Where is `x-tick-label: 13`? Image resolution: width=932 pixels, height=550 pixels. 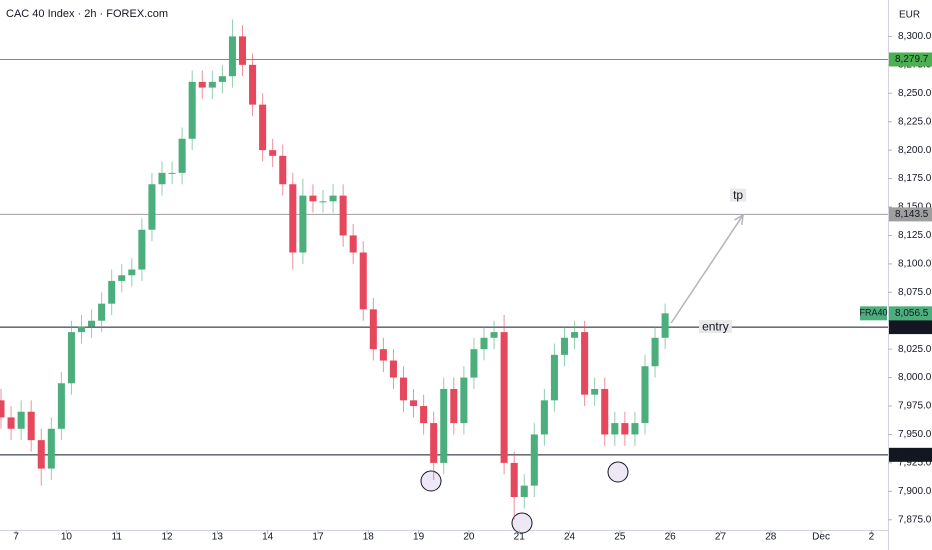 x-tick-label: 13 is located at coordinates (218, 537).